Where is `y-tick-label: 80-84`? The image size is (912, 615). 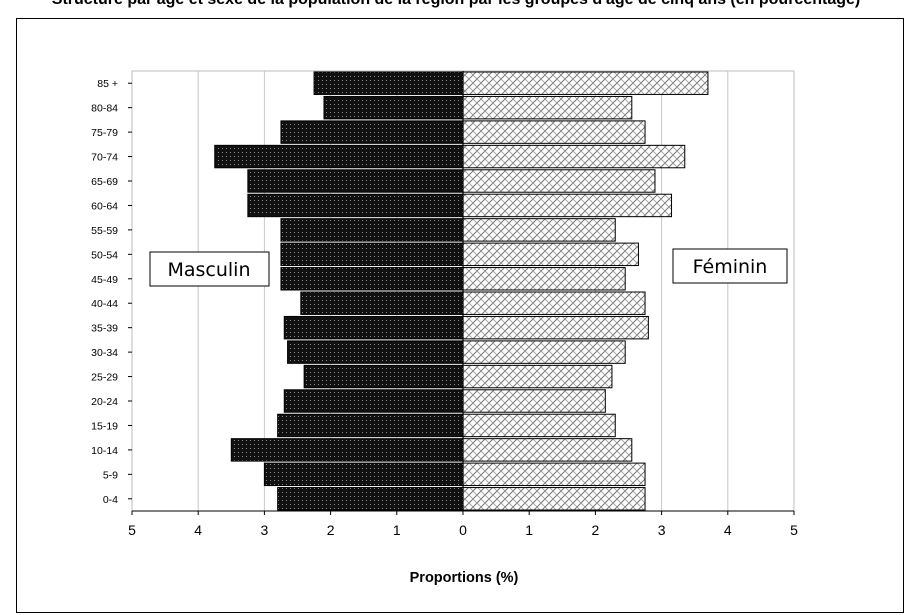
y-tick-label: 80-84 is located at coordinates (104, 109).